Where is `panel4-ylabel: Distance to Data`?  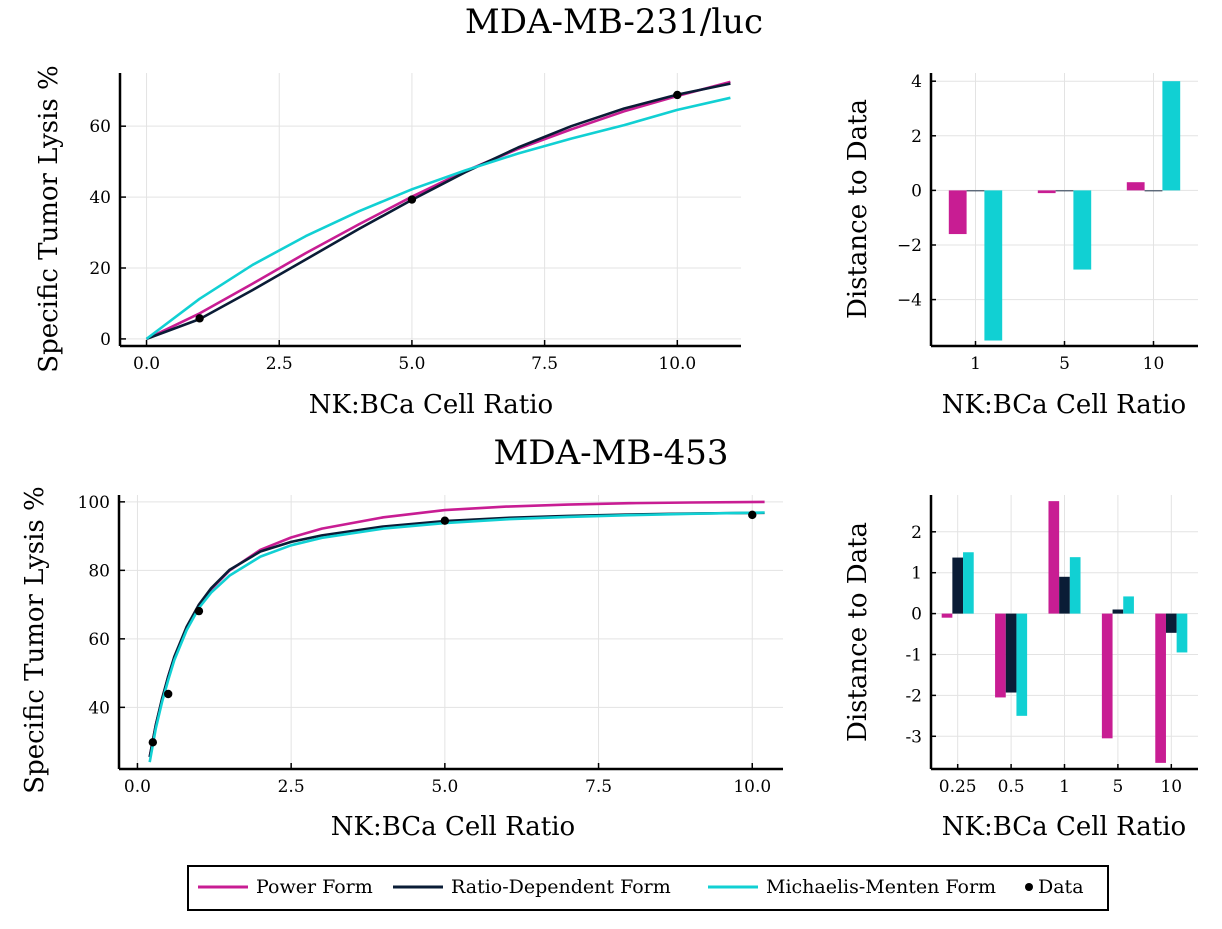 panel4-ylabel: Distance to Data is located at coordinates (858, 632).